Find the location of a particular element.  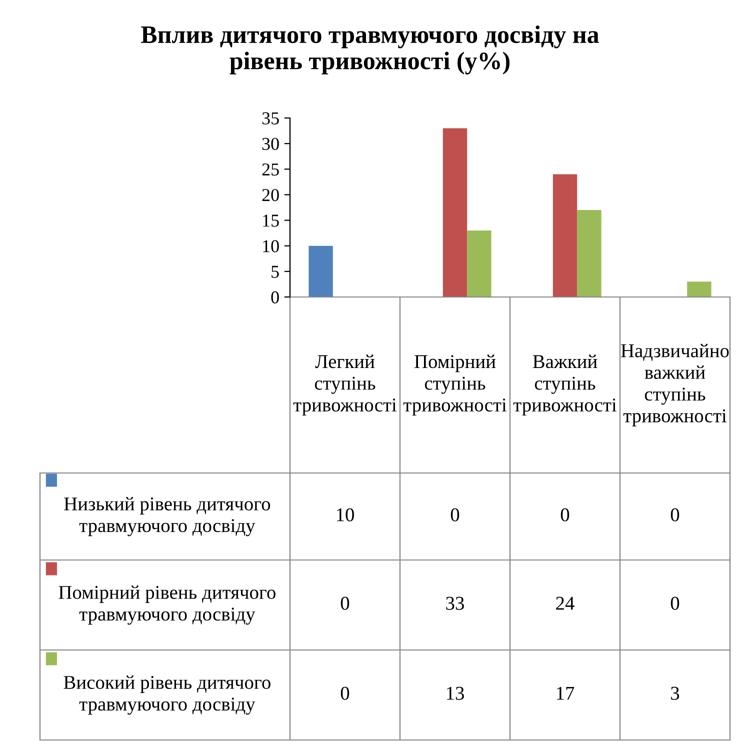

y-tick-label: 25 is located at coordinates (270, 169).